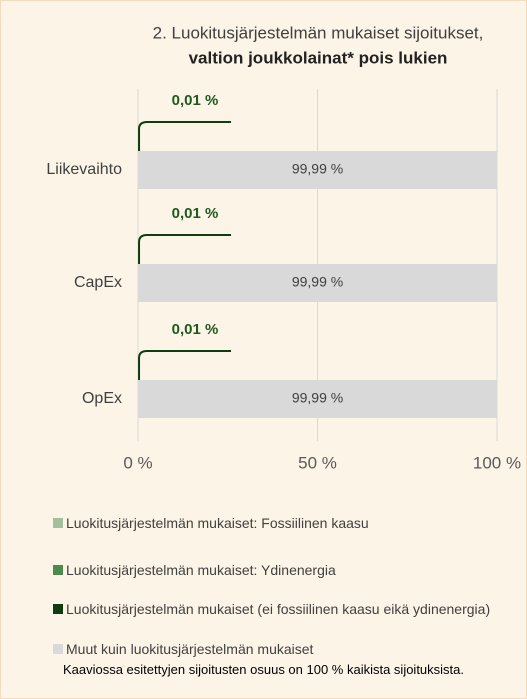  I want to click on x-tick-label: 0 %, so click(137, 462).